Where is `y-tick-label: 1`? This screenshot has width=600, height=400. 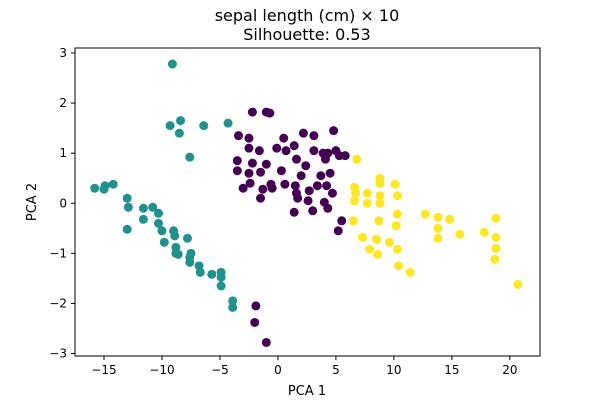
y-tick-label: 1 is located at coordinates (63, 153).